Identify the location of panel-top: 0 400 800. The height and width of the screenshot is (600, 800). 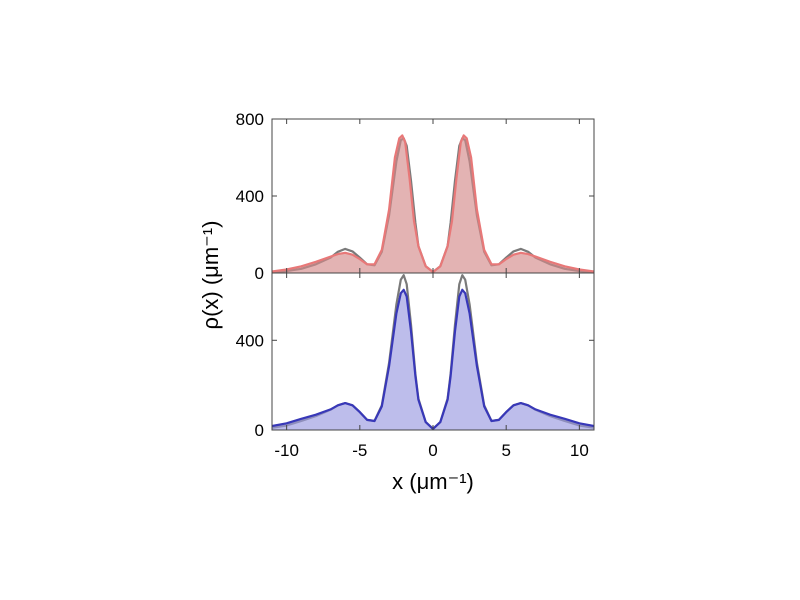
(415, 196).